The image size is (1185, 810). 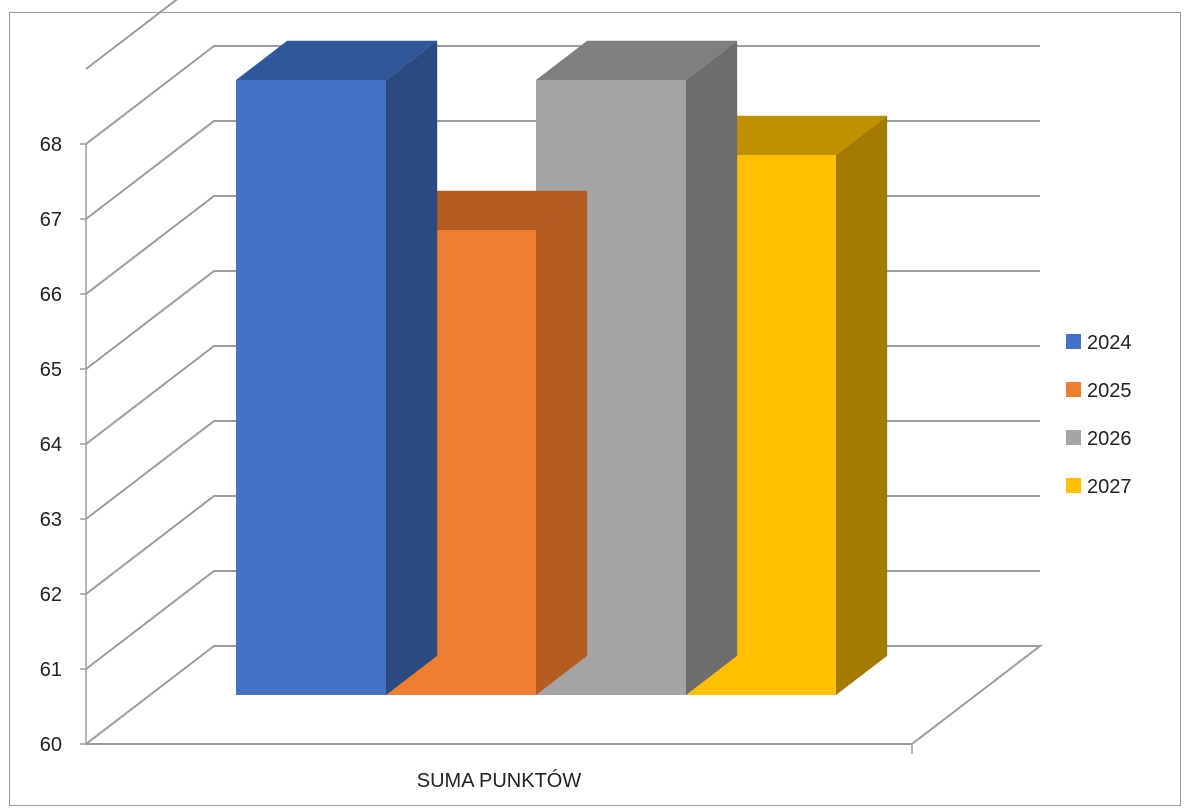 What do you see at coordinates (51, 595) in the screenshot?
I see `y-tick-label: 62` at bounding box center [51, 595].